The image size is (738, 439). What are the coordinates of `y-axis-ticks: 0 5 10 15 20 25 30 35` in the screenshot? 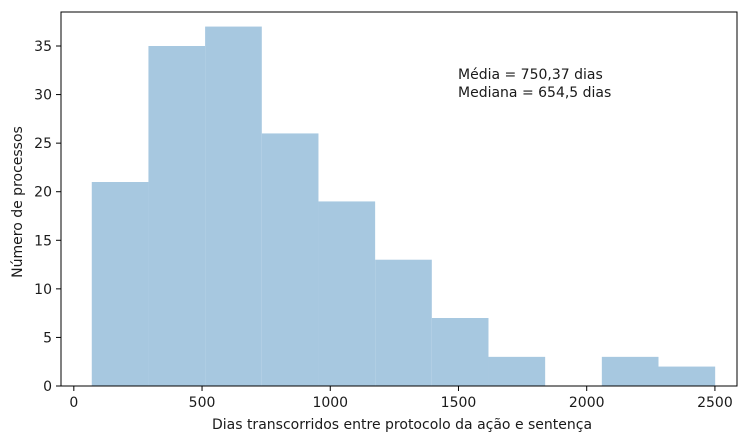 It's located at (47, 217).